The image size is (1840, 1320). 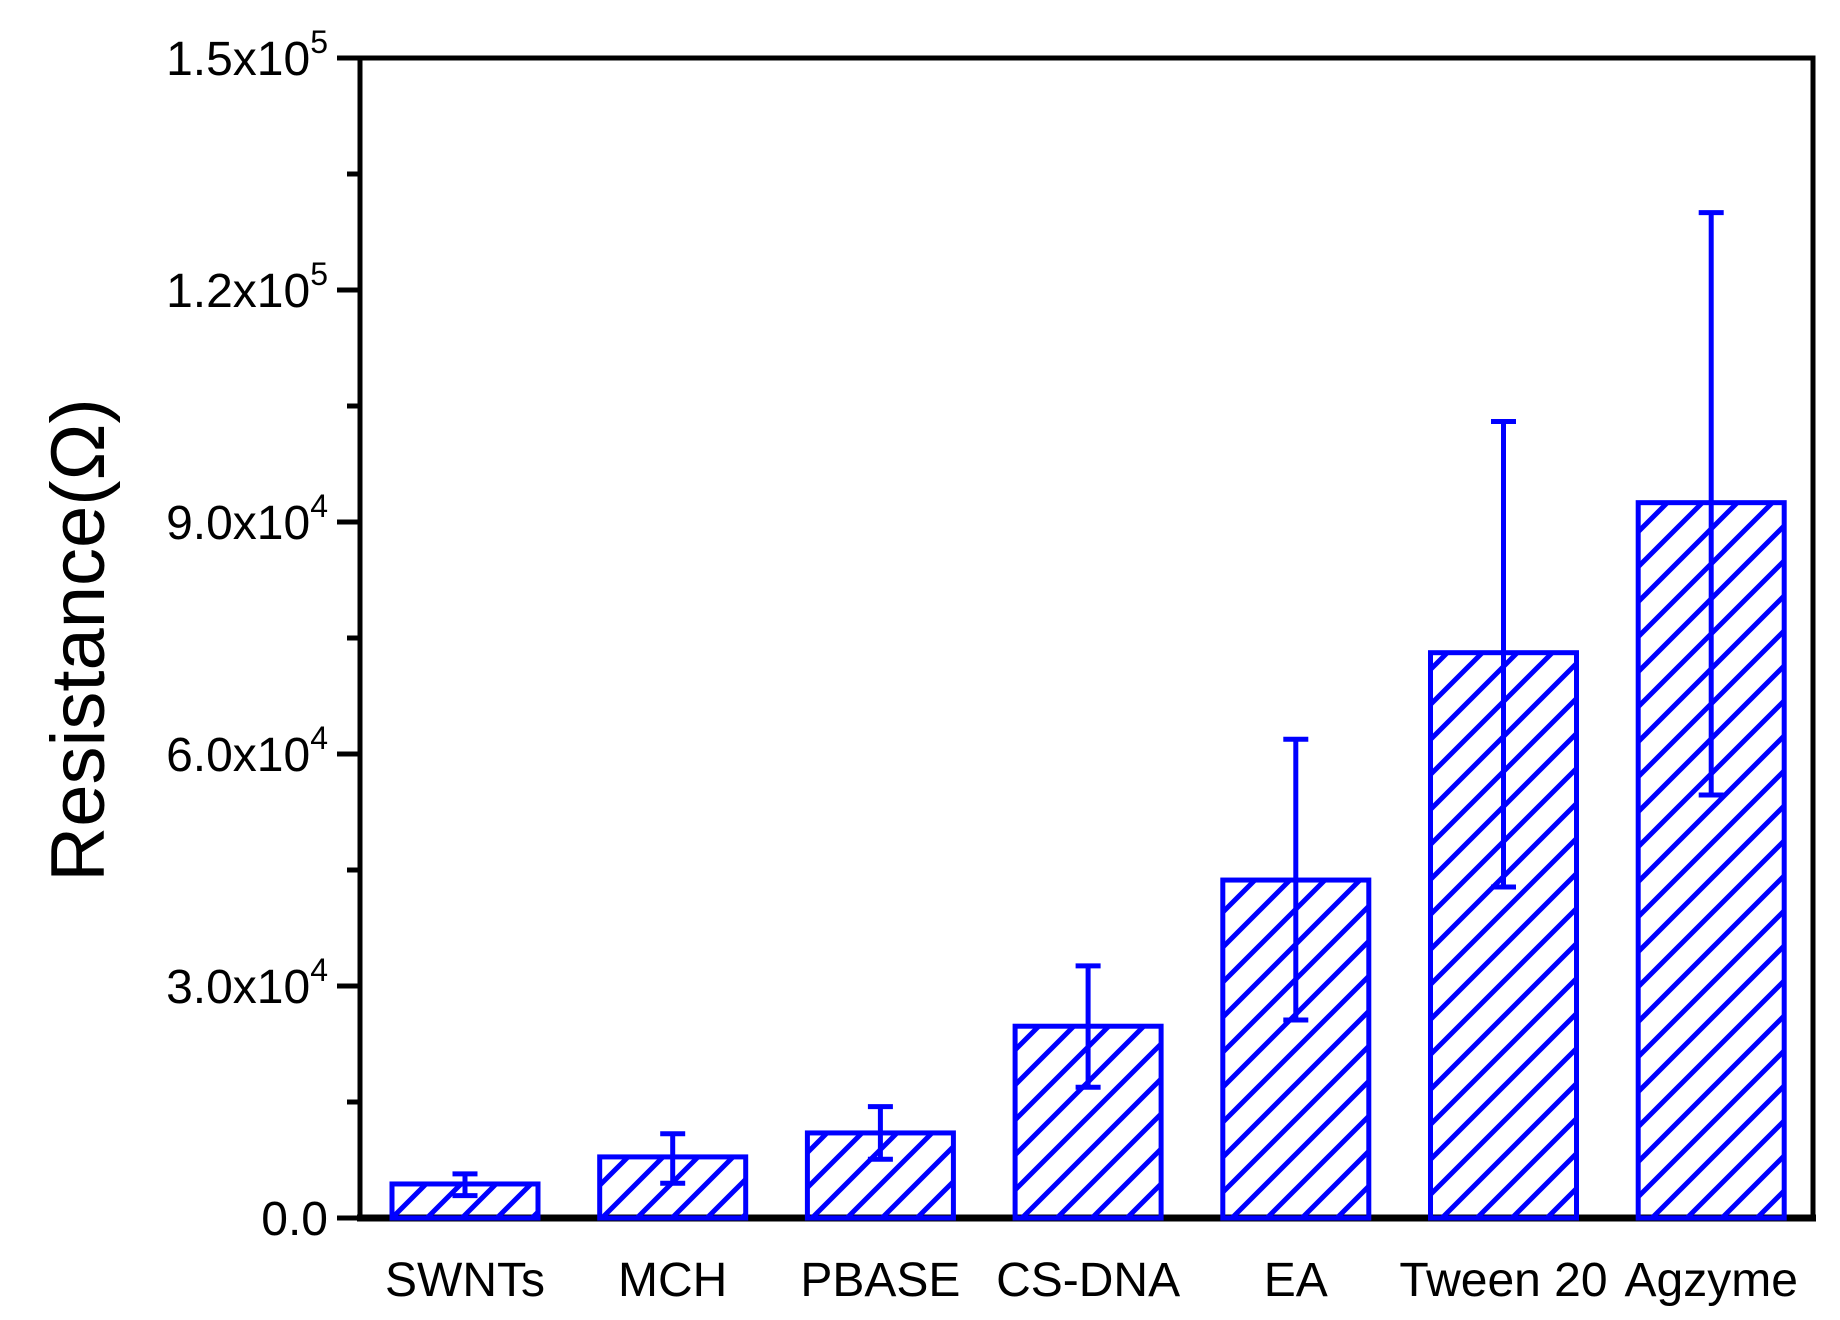 I want to click on x-category-label: CS-DNA, so click(x=1088, y=1280).